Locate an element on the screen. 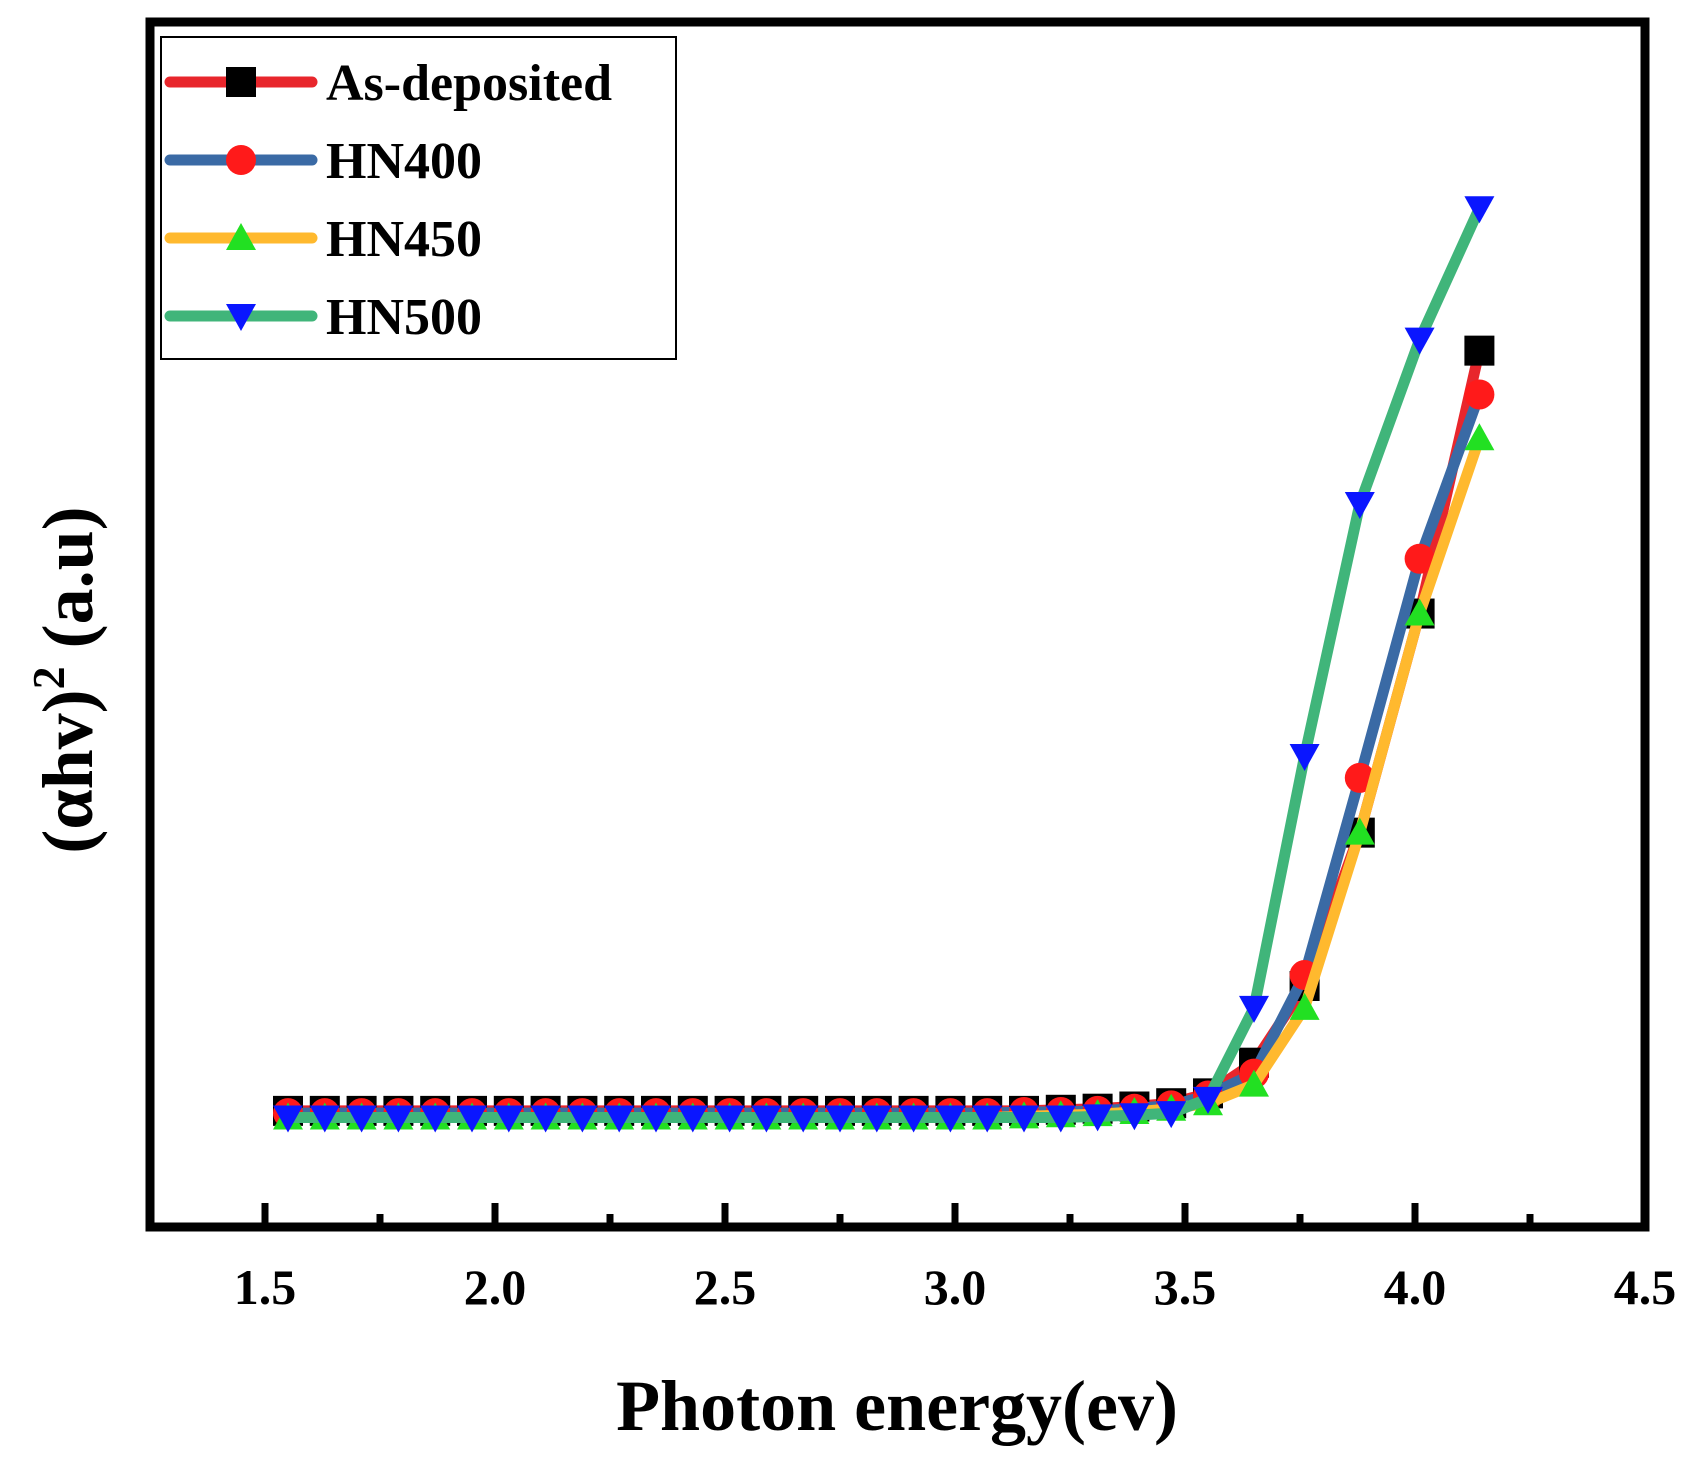 This screenshot has height=1470, width=1695. y-axis-title-superscript: 2 is located at coordinates (48, 677).